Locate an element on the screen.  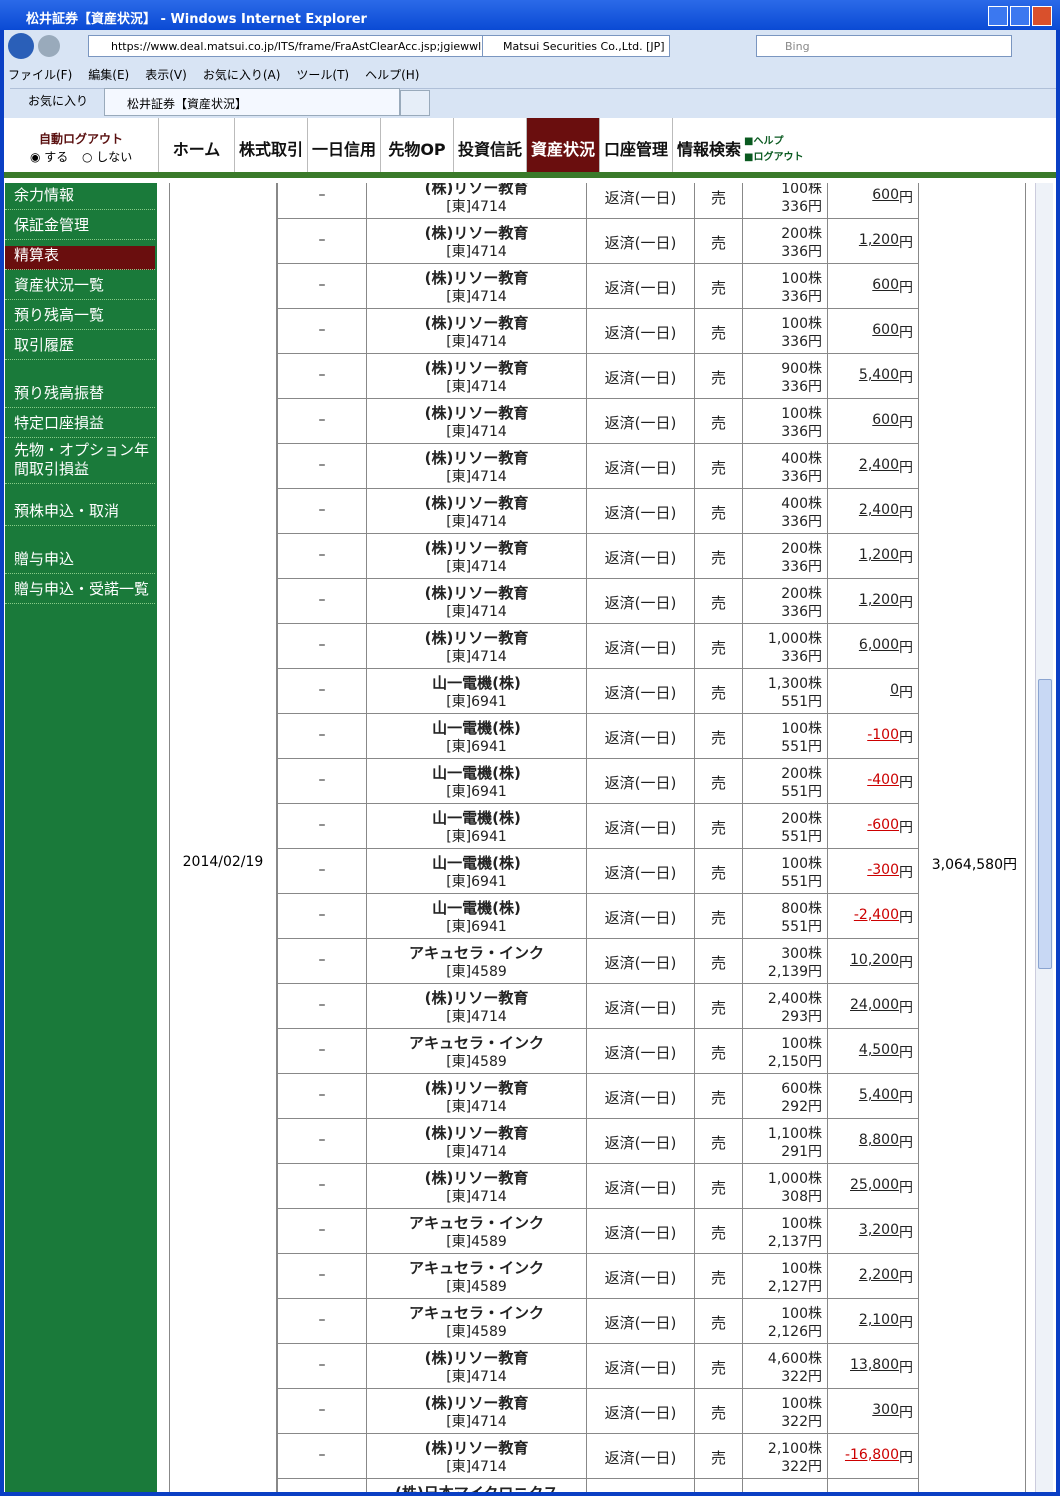
profit: -2,400 円 is located at coordinates (883, 917).